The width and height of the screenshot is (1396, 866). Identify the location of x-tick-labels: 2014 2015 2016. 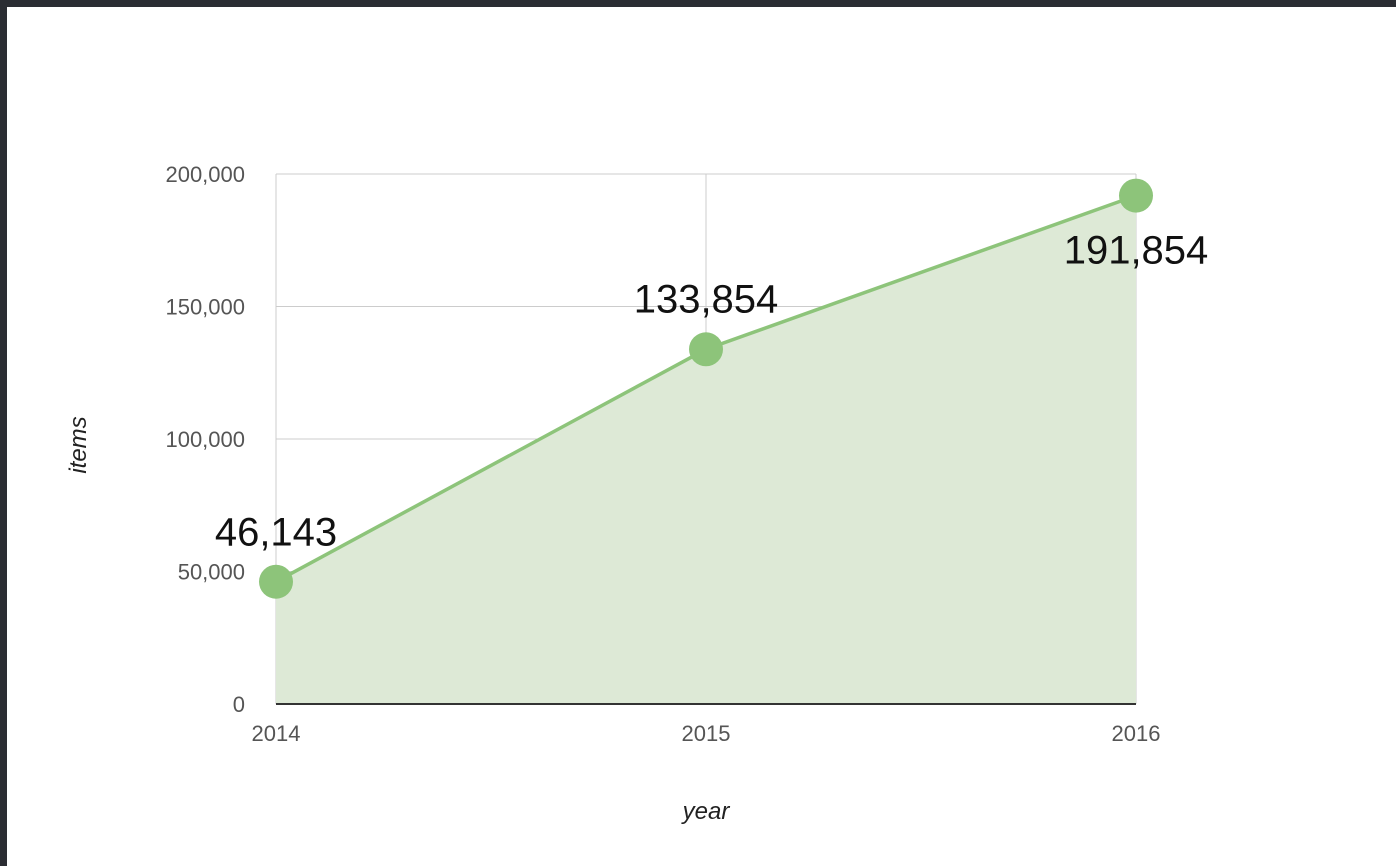
(706, 733).